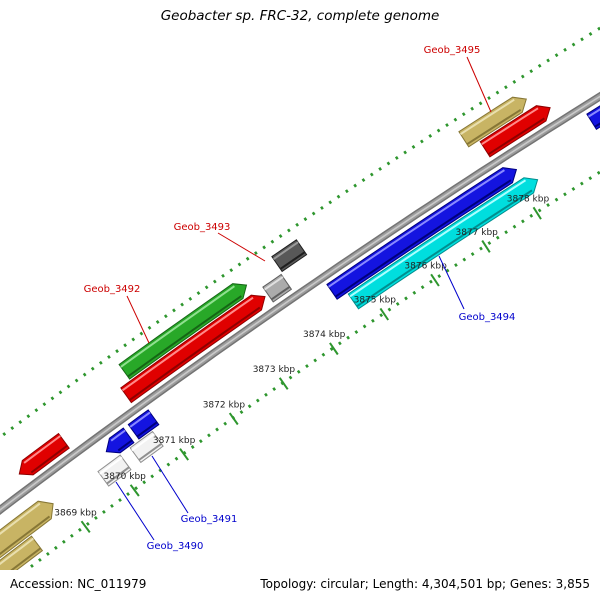 The image size is (600, 600). What do you see at coordinates (75, 514) in the screenshot?
I see `ruler-label: 3869 kbp` at bounding box center [75, 514].